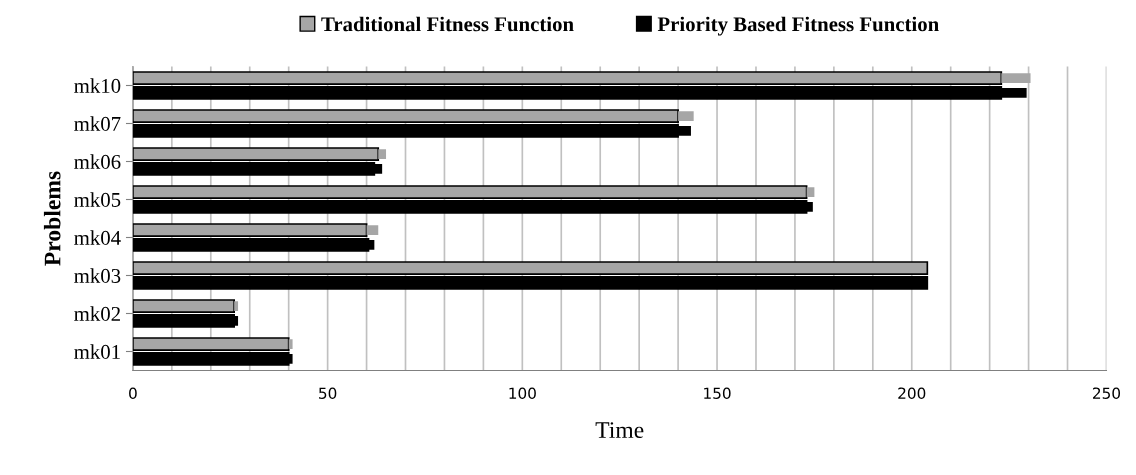 The height and width of the screenshot is (475, 1136). What do you see at coordinates (133, 393) in the screenshot?
I see `x-tick-label: 0` at bounding box center [133, 393].